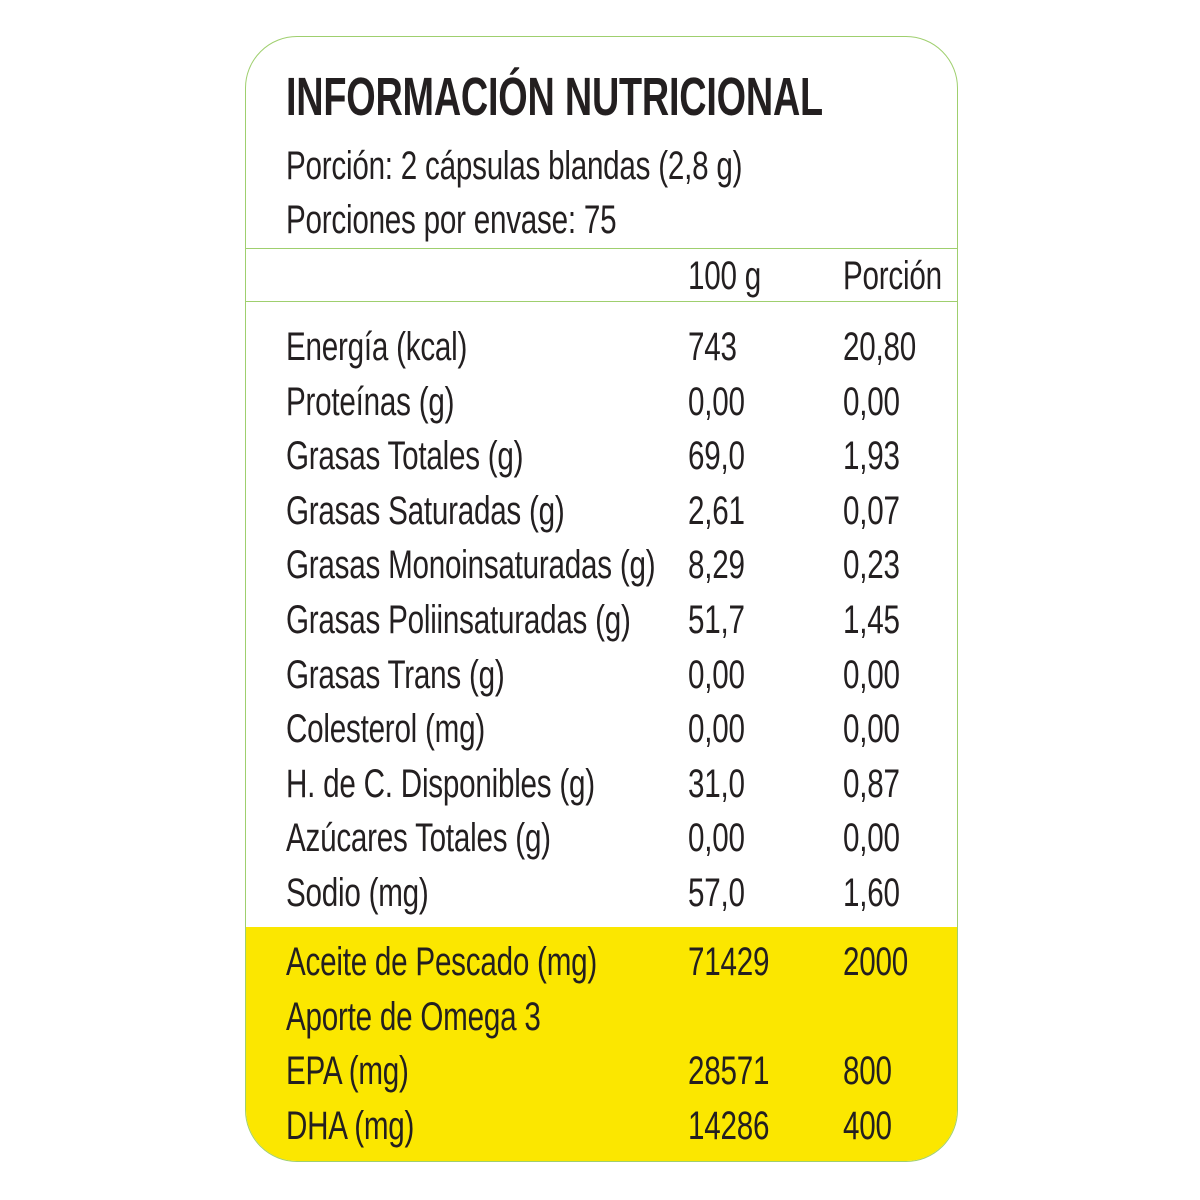  I want to click on value-portion: 0,87, so click(871, 783).